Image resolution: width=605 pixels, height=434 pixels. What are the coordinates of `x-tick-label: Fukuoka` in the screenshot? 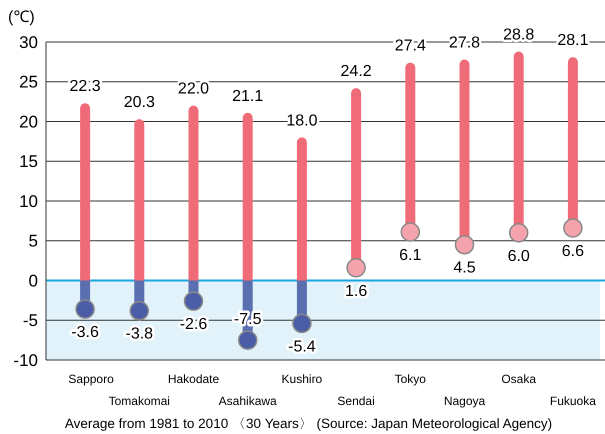 It's located at (573, 401).